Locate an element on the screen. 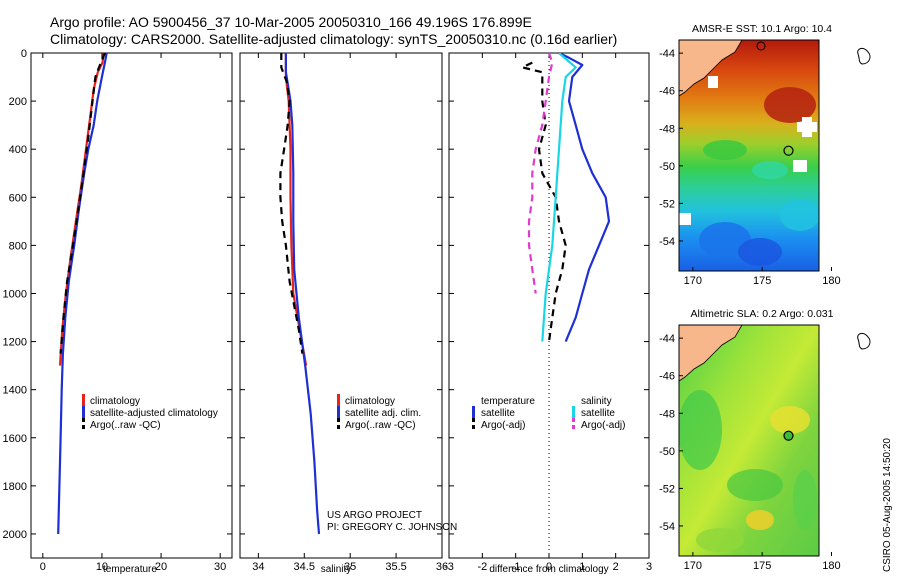 This screenshot has height=580, width=900. legend-label-temp-argo: Argo(-adj) is located at coordinates (503, 425).